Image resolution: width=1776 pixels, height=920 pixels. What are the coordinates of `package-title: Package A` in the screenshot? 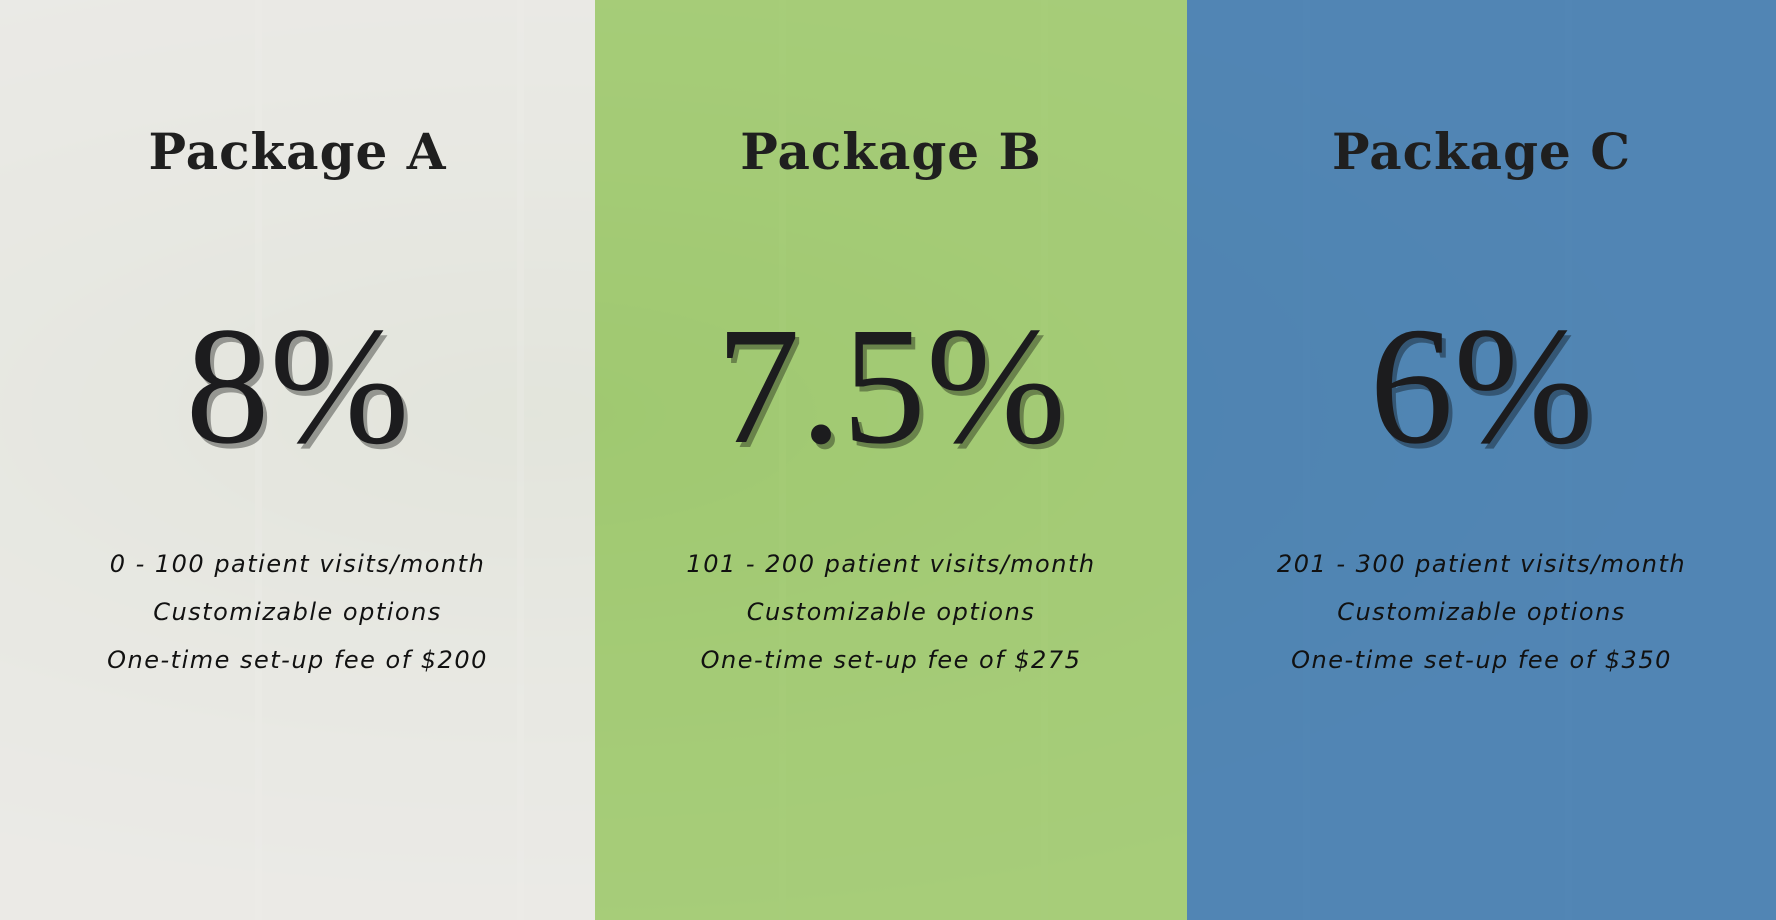 It's located at (297, 151).